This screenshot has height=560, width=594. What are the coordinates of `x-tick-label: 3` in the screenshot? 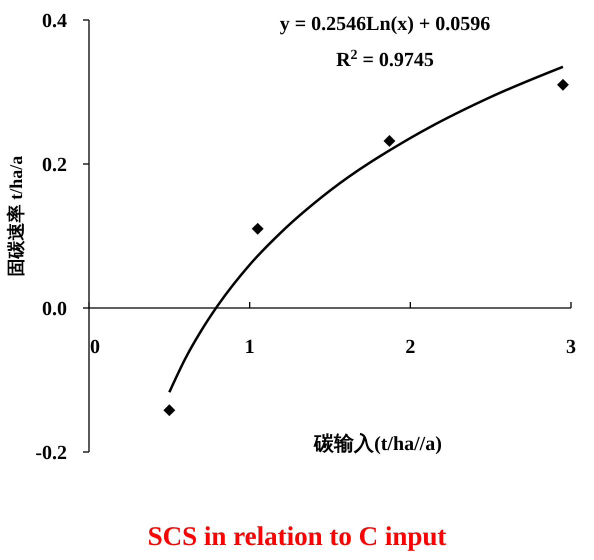 It's located at (571, 347).